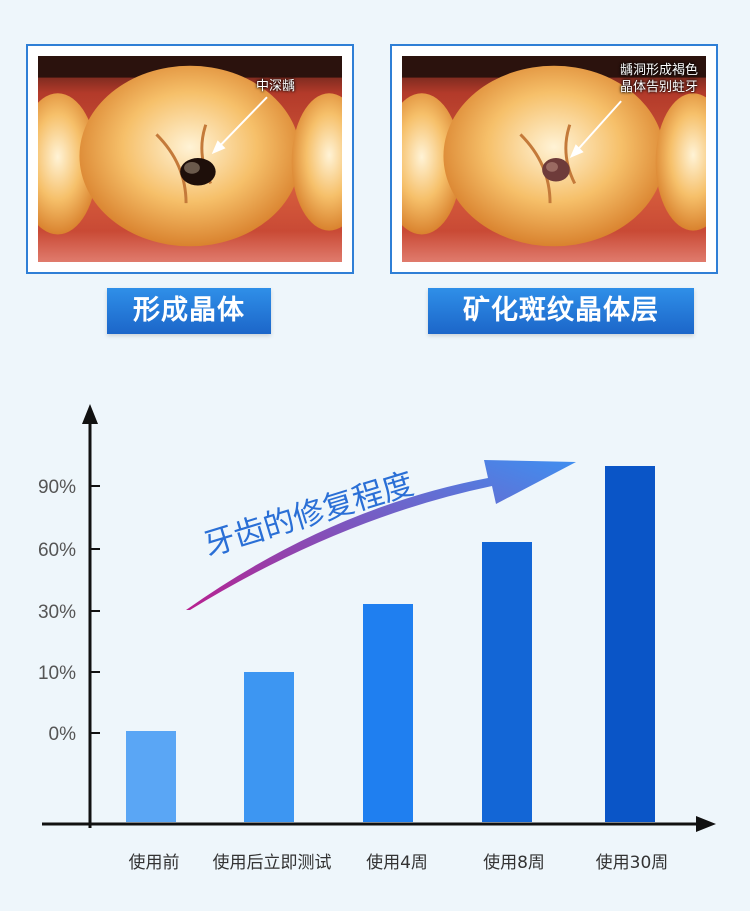  What do you see at coordinates (57, 550) in the screenshot?
I see `y-tick-label: 60%` at bounding box center [57, 550].